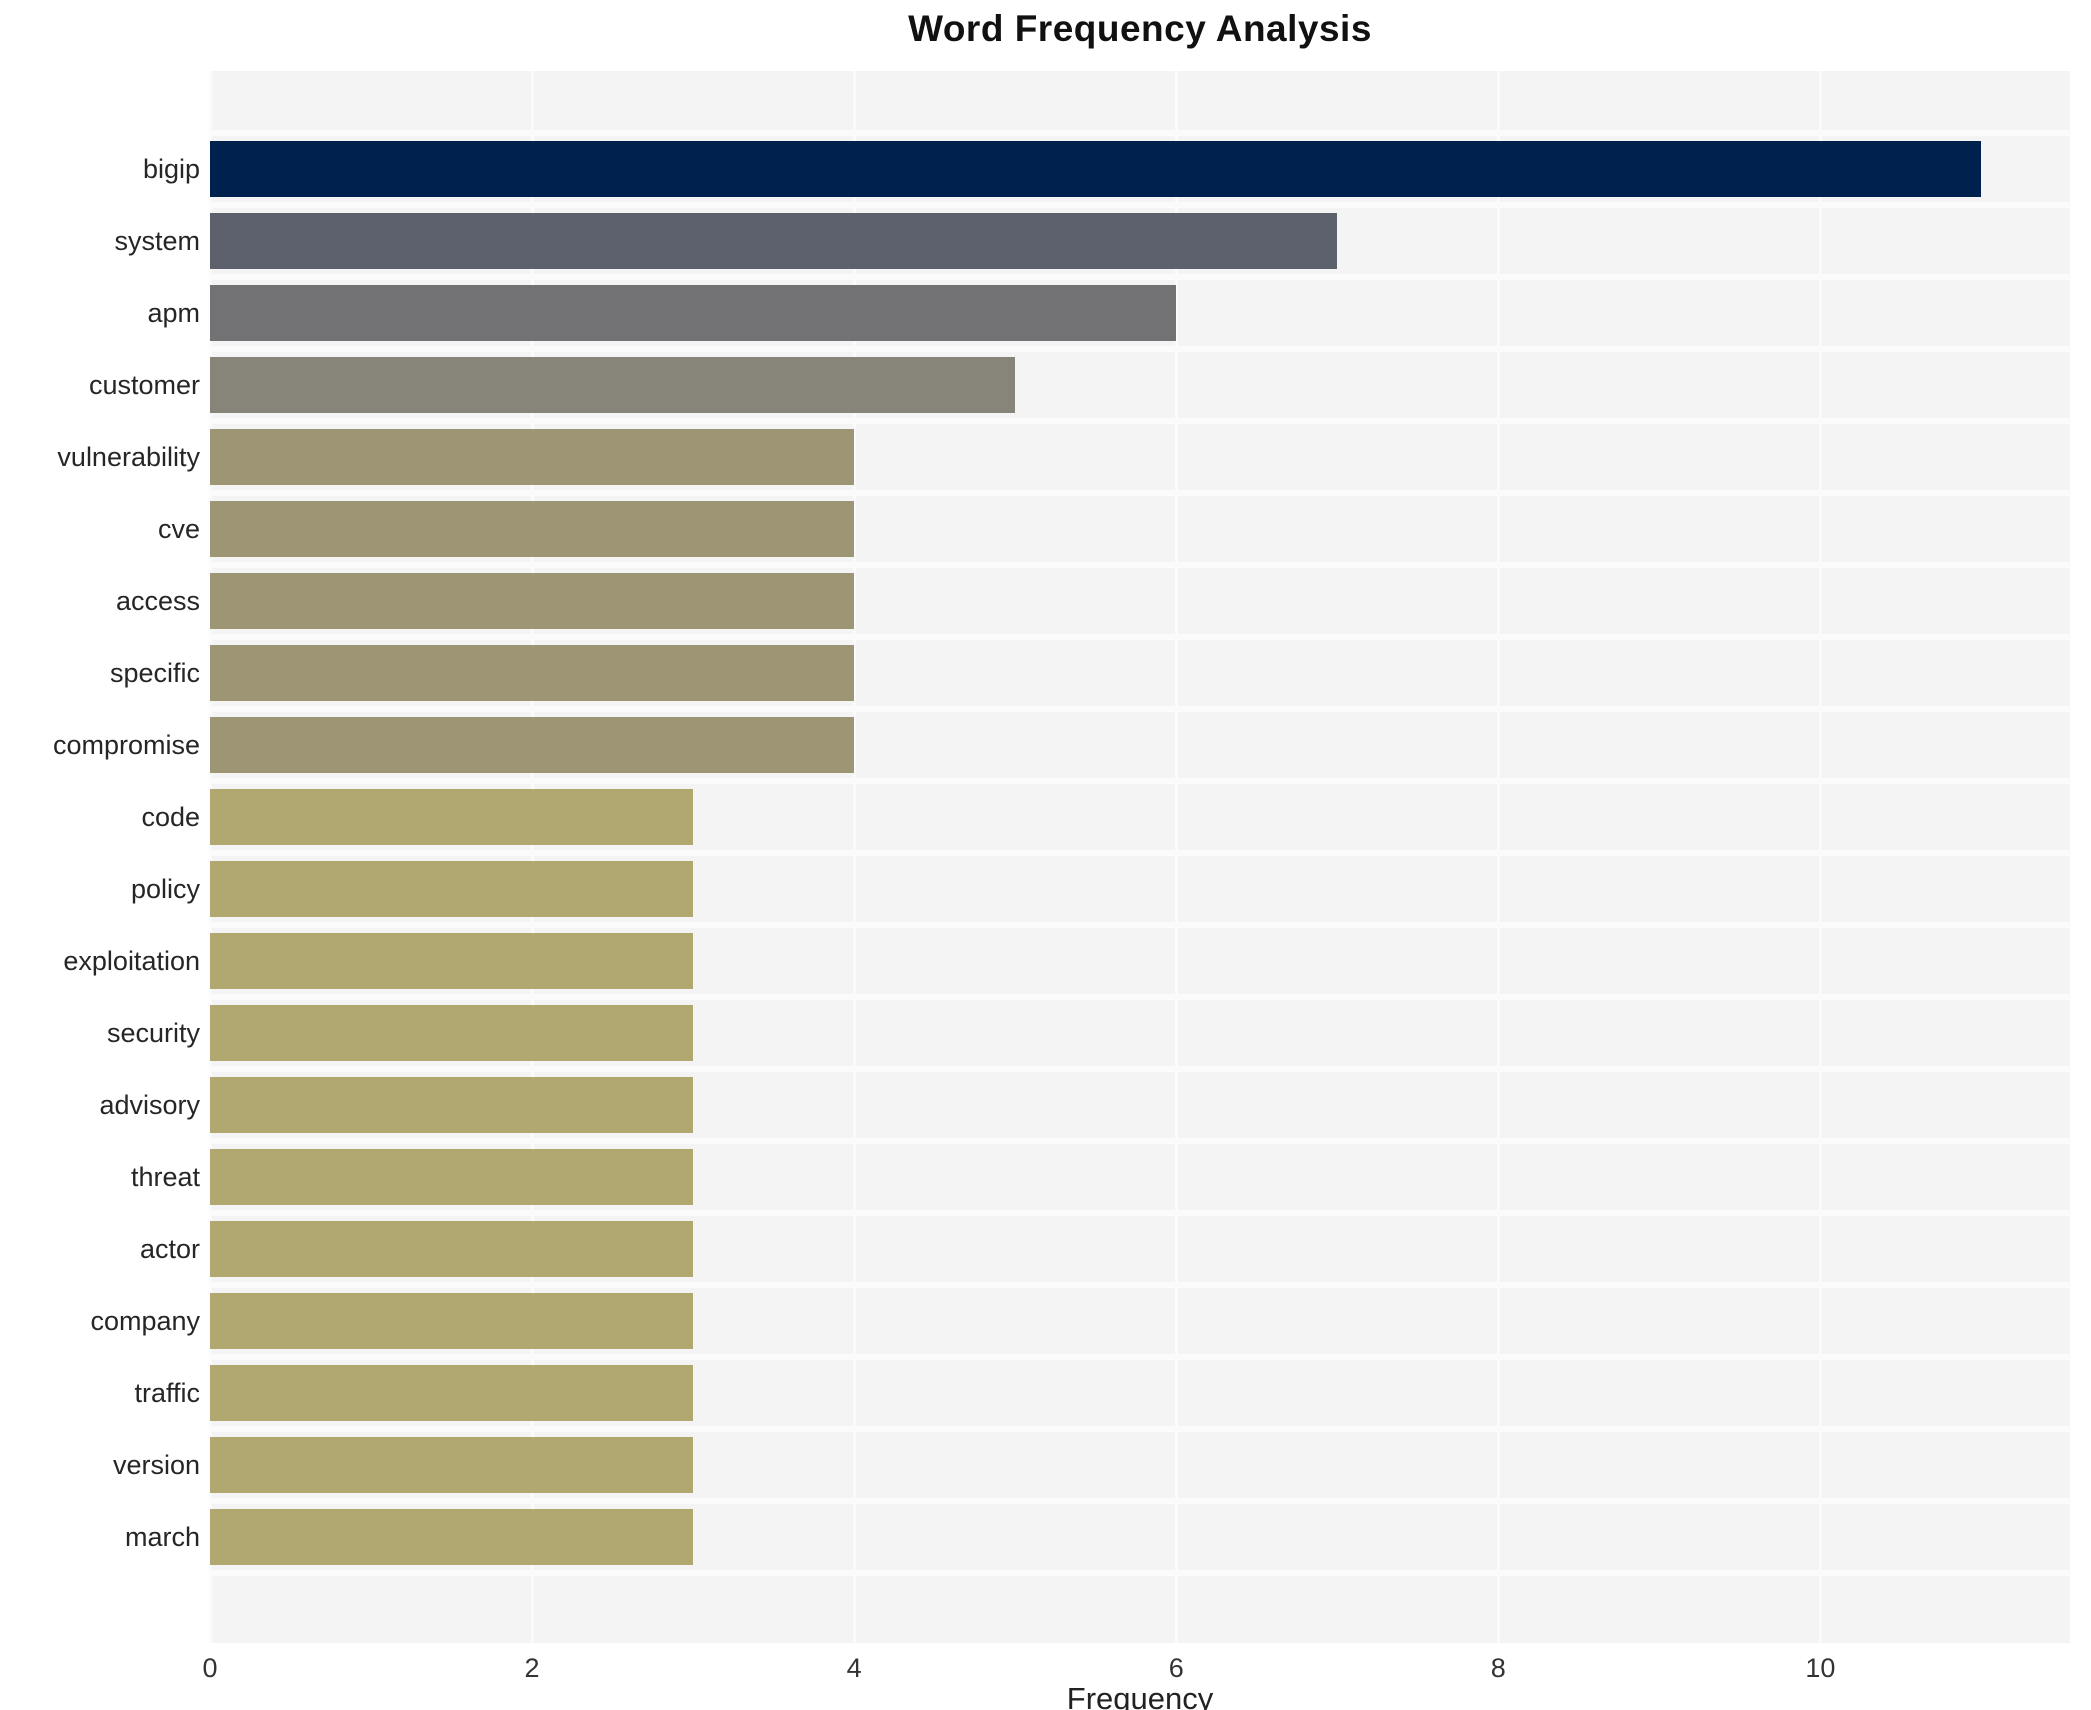 Image resolution: width=2091 pixels, height=1710 pixels. I want to click on x-tick-label-2: 2, so click(532, 1668).